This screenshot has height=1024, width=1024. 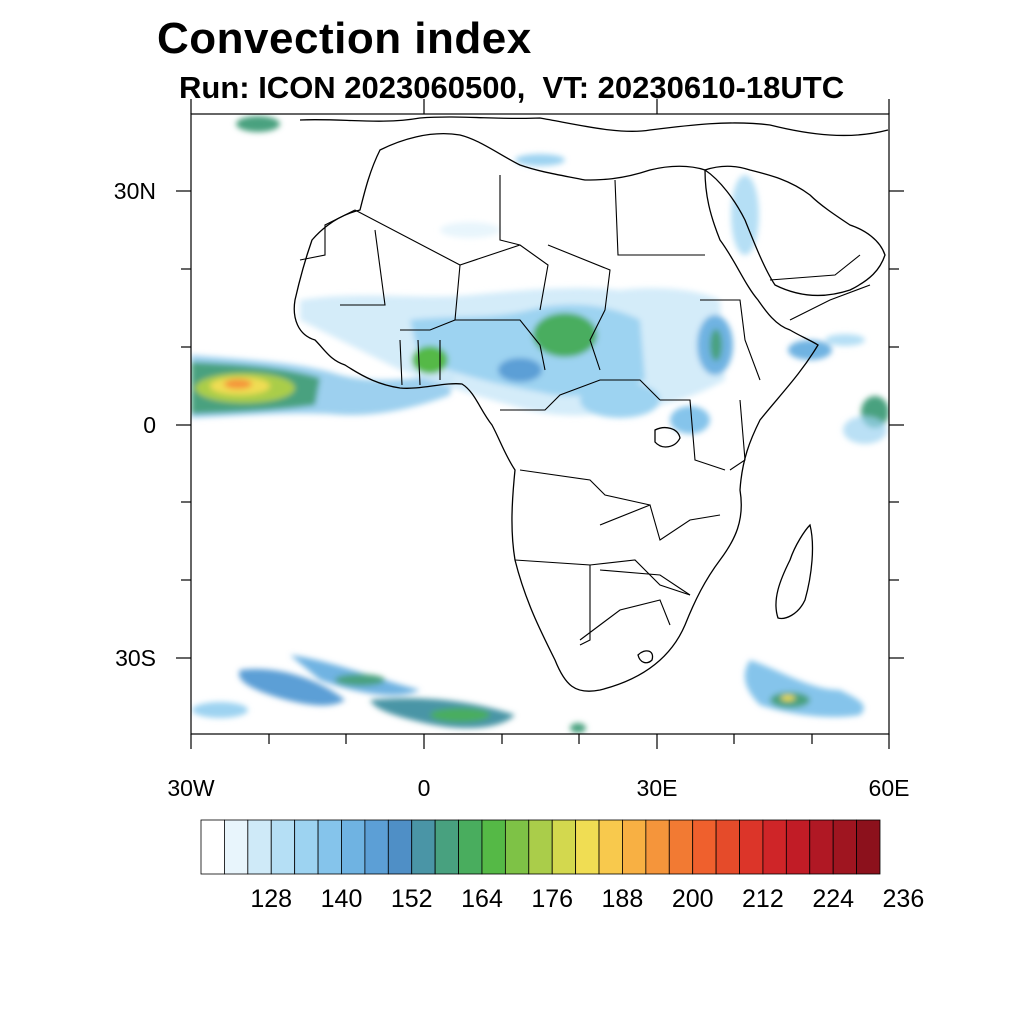 I want to click on lesotho-outline, so click(x=645, y=657).